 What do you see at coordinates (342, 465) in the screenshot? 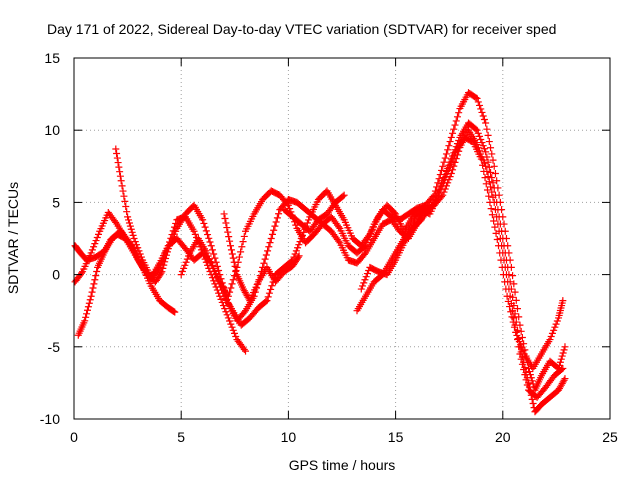
I see `x-axis-label: GPS time / hours` at bounding box center [342, 465].